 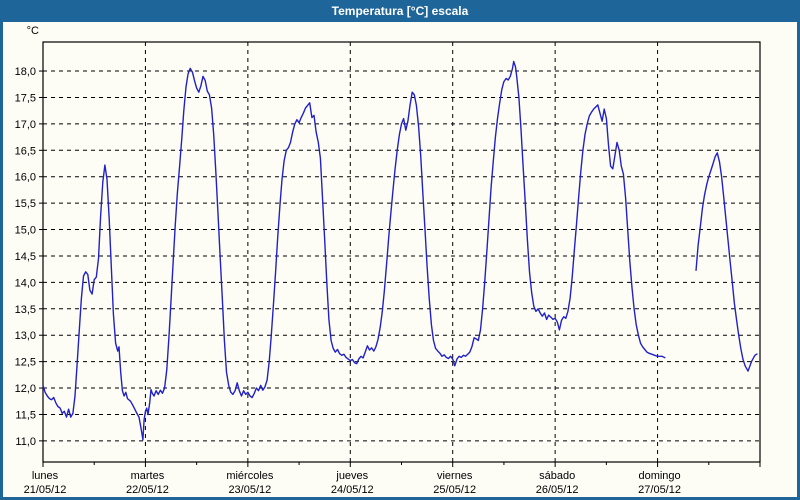 What do you see at coordinates (25, 72) in the screenshot?
I see `y-tick-label: 18,0` at bounding box center [25, 72].